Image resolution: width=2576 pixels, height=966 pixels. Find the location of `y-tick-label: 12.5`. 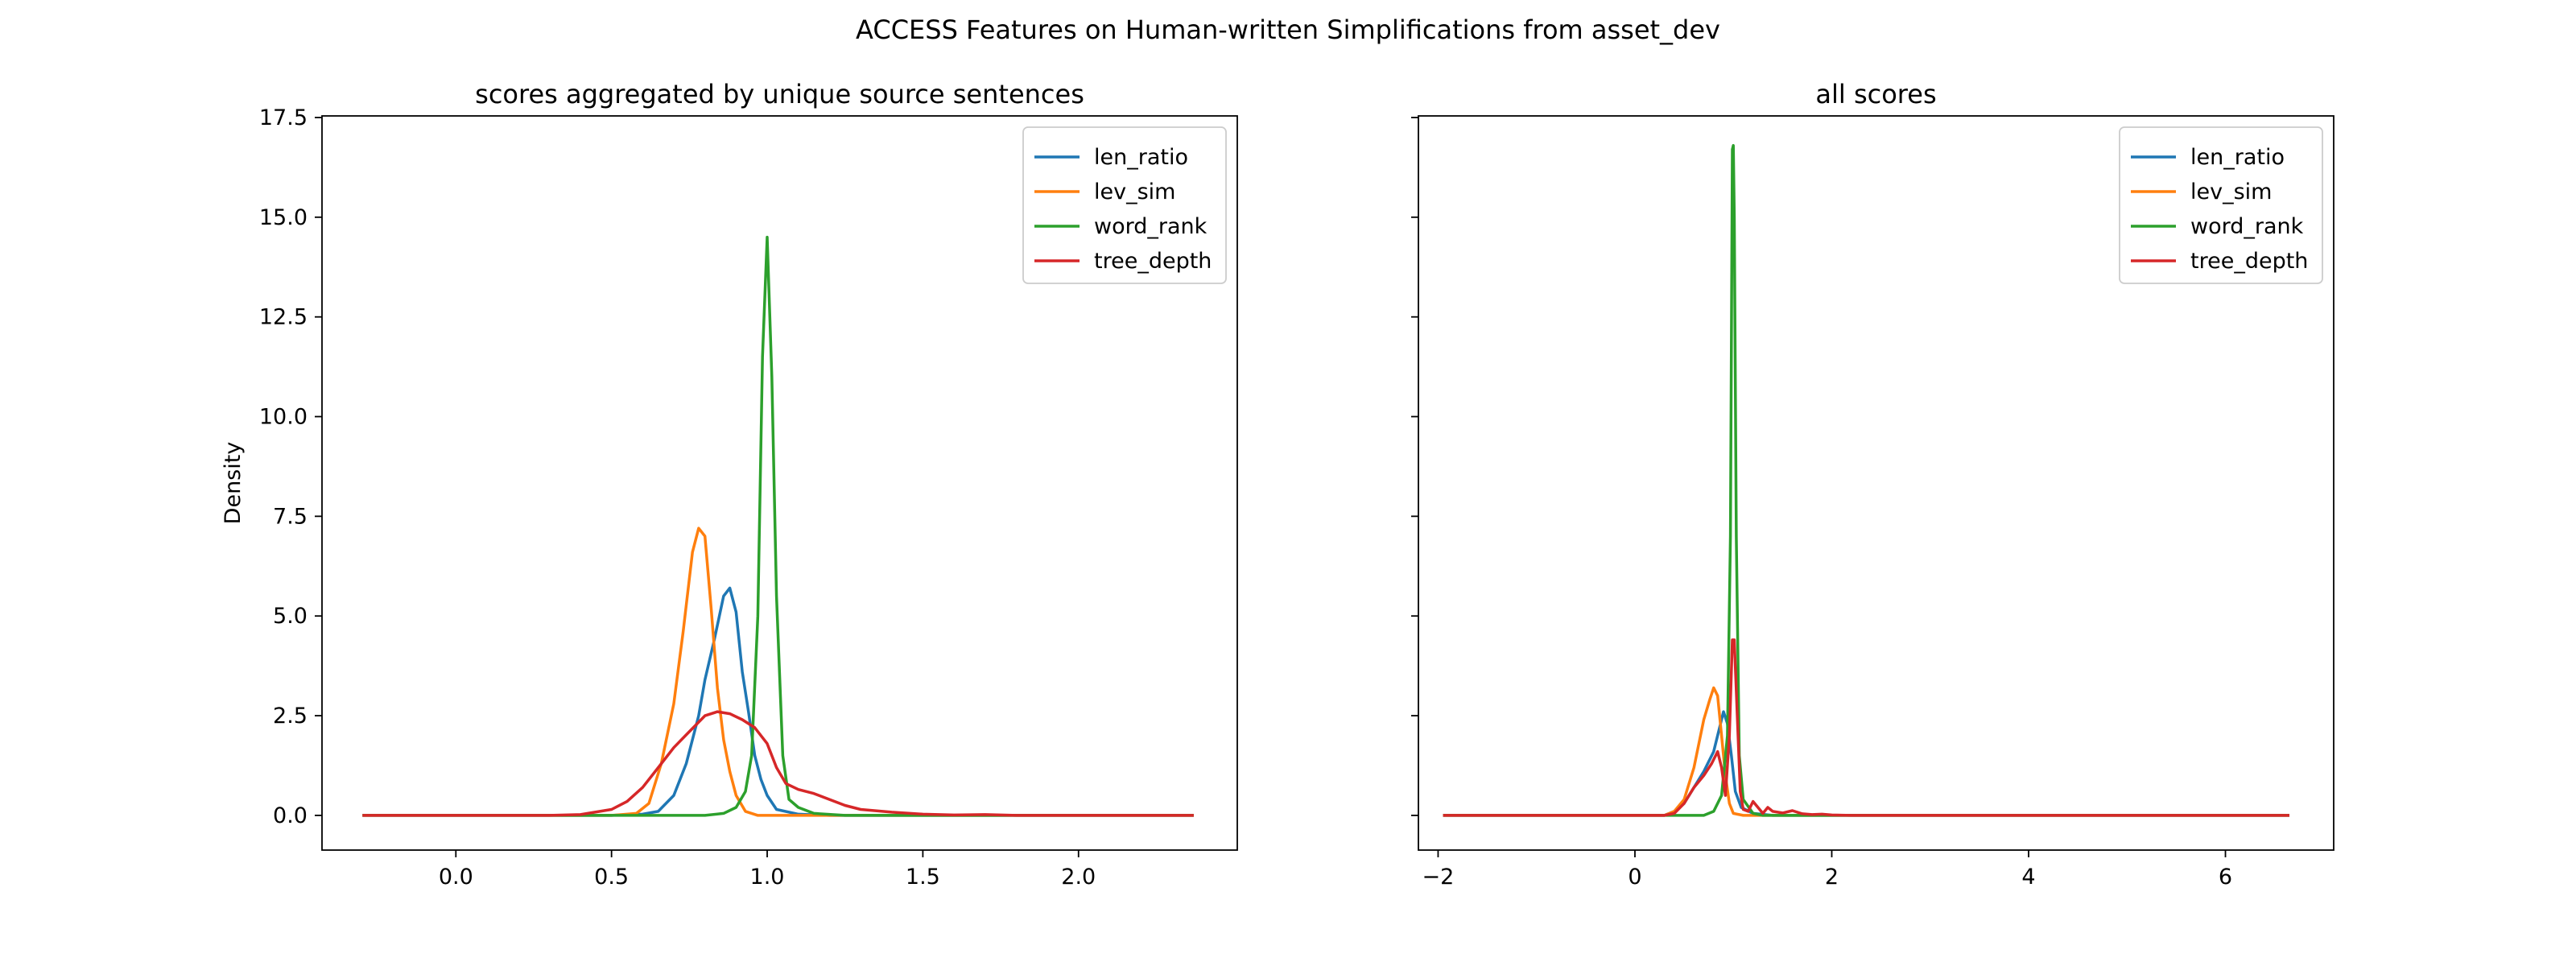

y-tick-label: 12.5 is located at coordinates (283, 317).